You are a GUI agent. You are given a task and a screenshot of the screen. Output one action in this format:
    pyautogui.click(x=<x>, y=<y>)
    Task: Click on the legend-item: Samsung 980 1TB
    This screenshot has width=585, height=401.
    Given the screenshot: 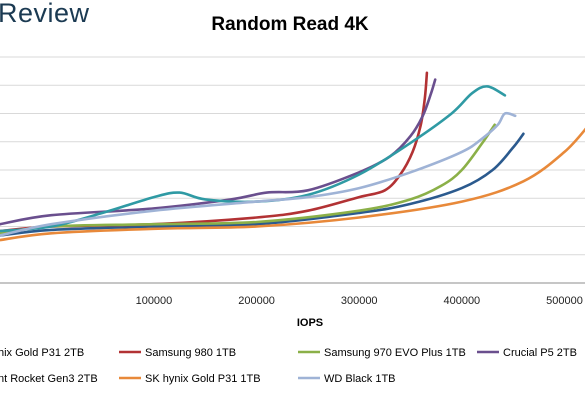 What is the action you would take?
    pyautogui.click(x=177, y=353)
    